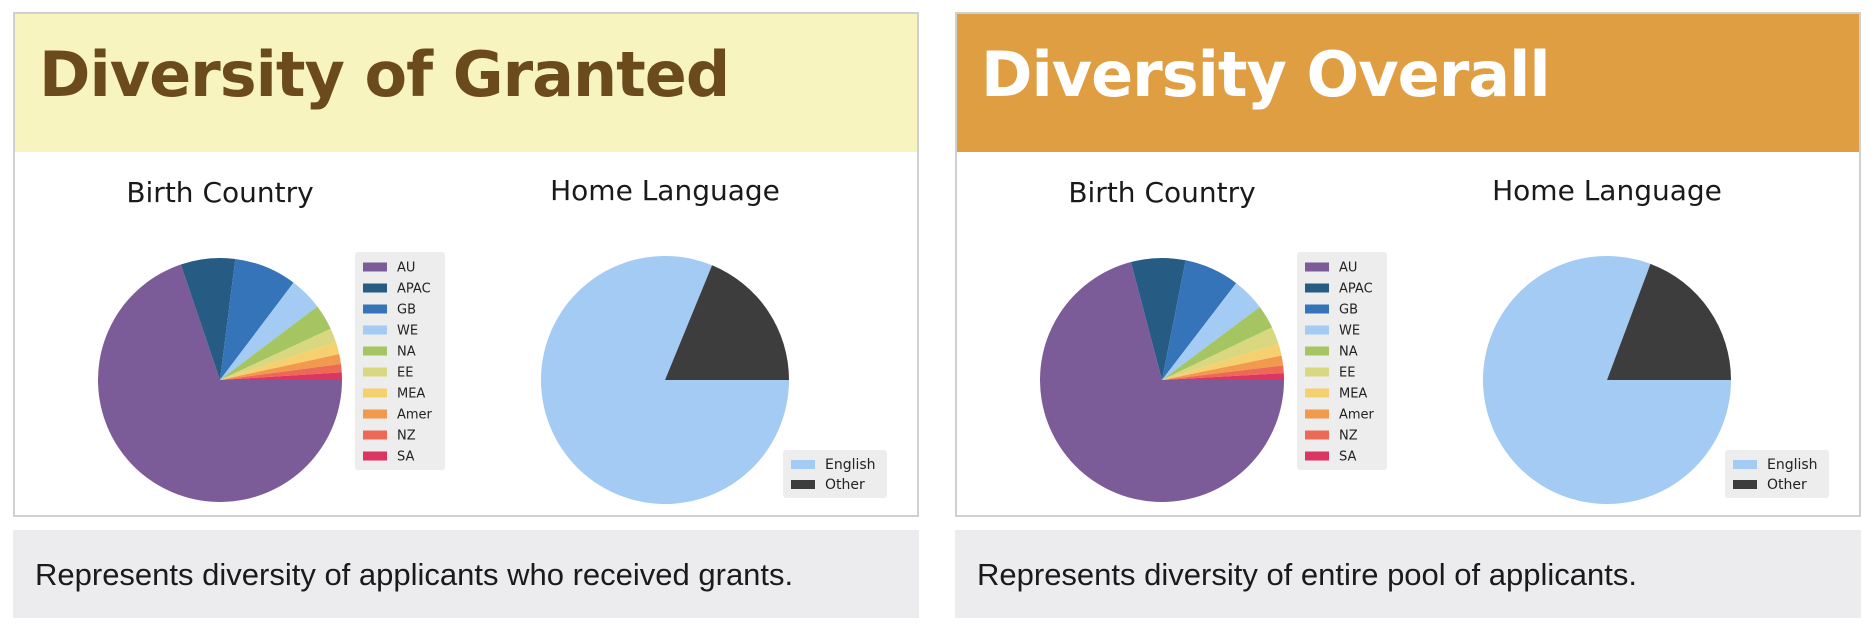 The image size is (1874, 634). I want to click on birth-country-overall-slice-we, so click(1211, 331).